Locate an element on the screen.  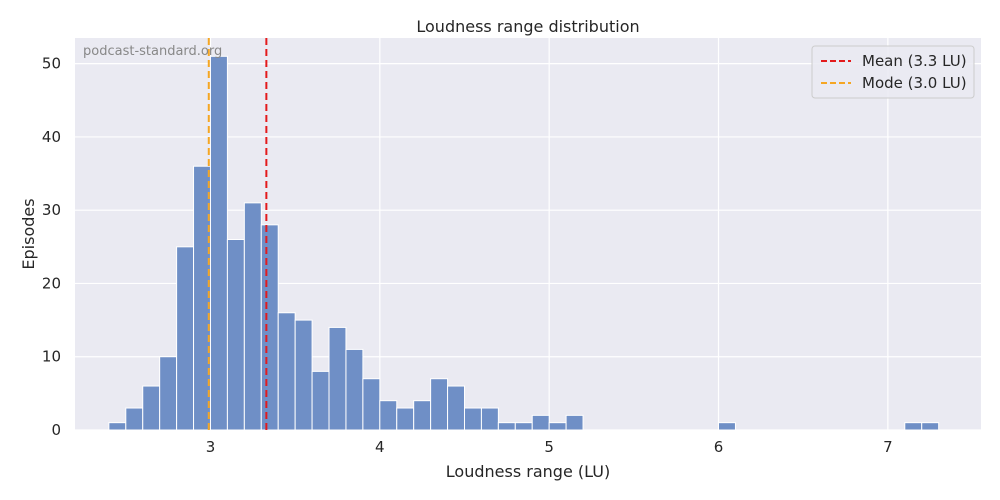
watermark-text: podcast-standard.org is located at coordinates (152, 51).